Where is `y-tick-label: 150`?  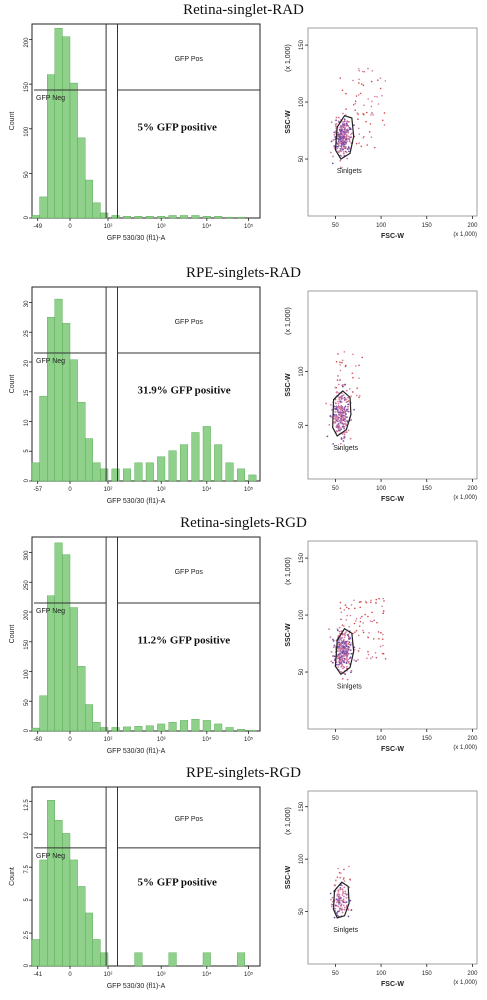
y-tick-label: 150 is located at coordinates (302, 557).